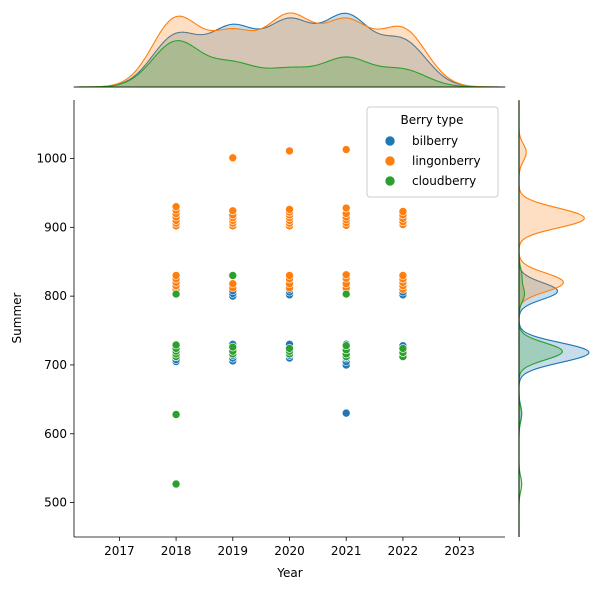 The image size is (603, 590). What do you see at coordinates (55, 365) in the screenshot?
I see `y-tick-label: 700` at bounding box center [55, 365].